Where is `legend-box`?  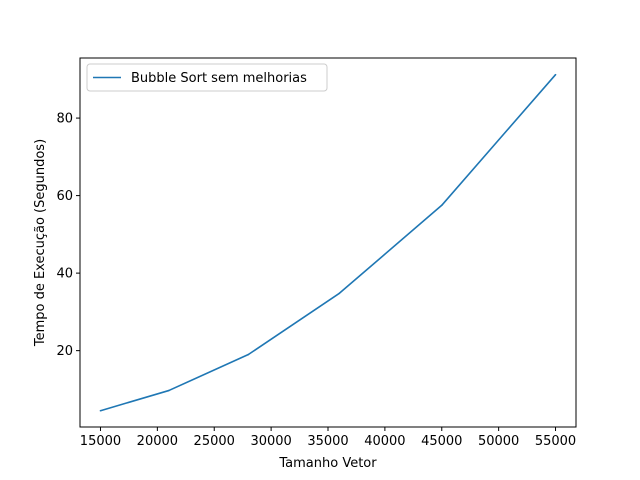 legend-box is located at coordinates (207, 77).